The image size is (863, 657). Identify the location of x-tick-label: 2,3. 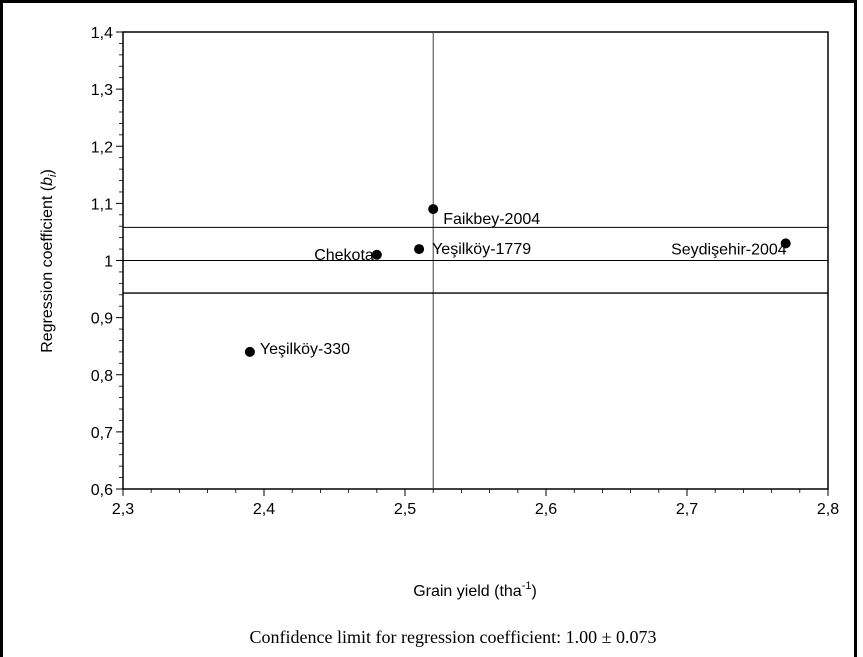
(123, 509).